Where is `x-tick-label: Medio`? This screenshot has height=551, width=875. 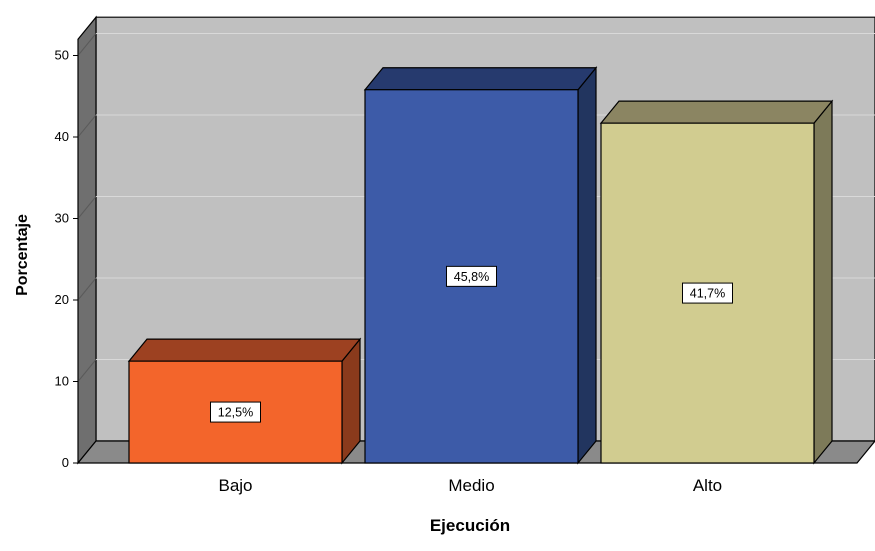
x-tick-label: Medio is located at coordinates (471, 485).